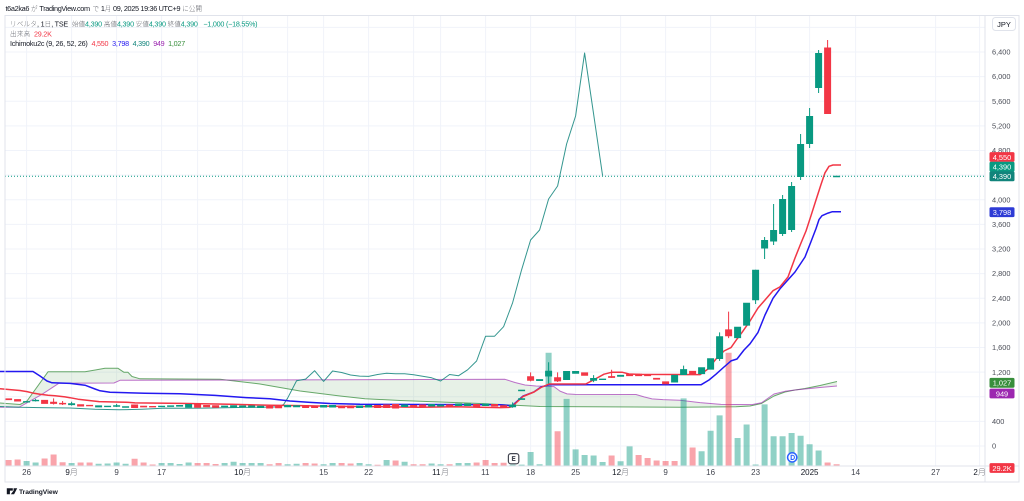 The width and height of the screenshot is (1024, 501). Describe the element at coordinates (49, 43) in the screenshot. I see `svg-text: Ichimoku2c (9, 26, 52, 26)` at that location.